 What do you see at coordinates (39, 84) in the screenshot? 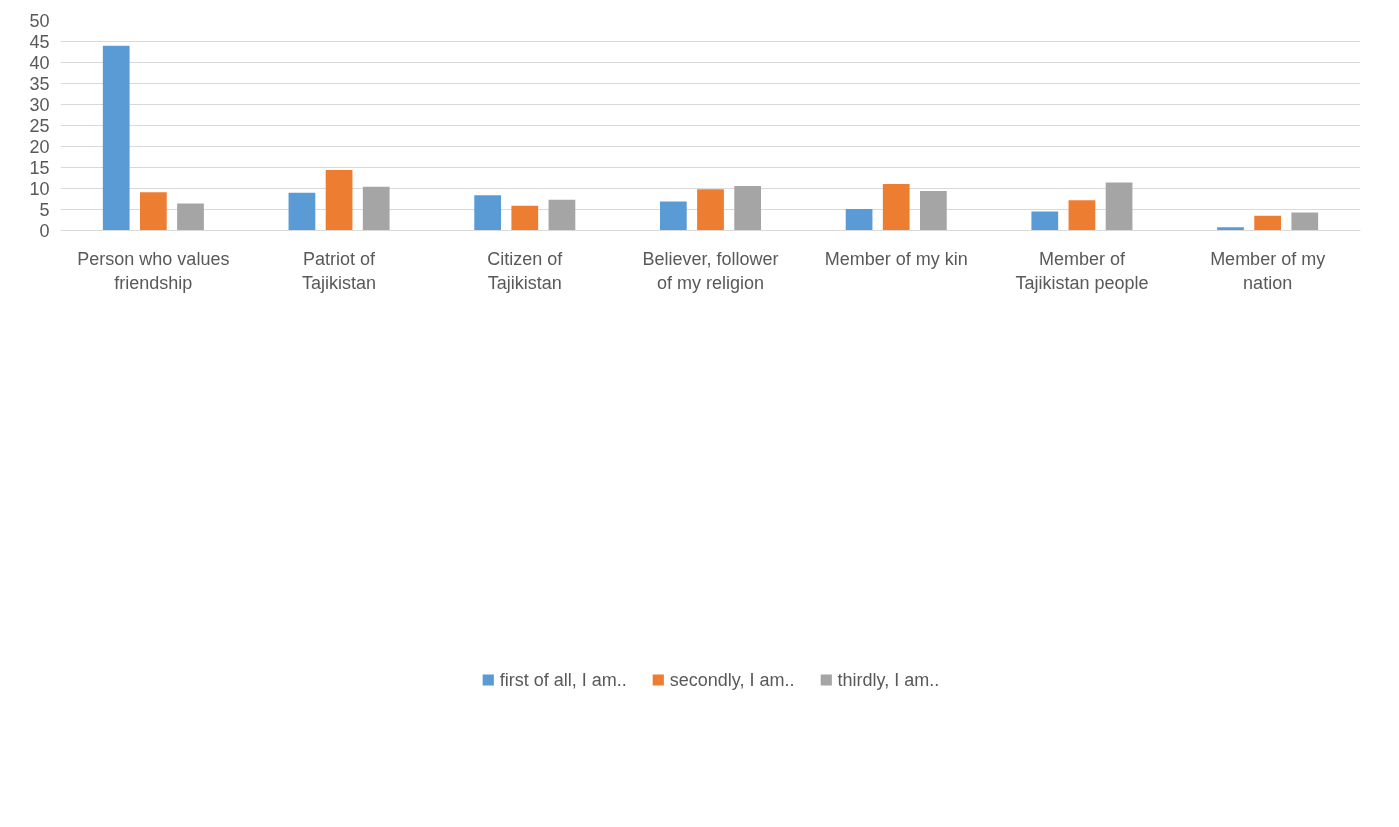
I see `y-tick-label: 35` at bounding box center [39, 84].